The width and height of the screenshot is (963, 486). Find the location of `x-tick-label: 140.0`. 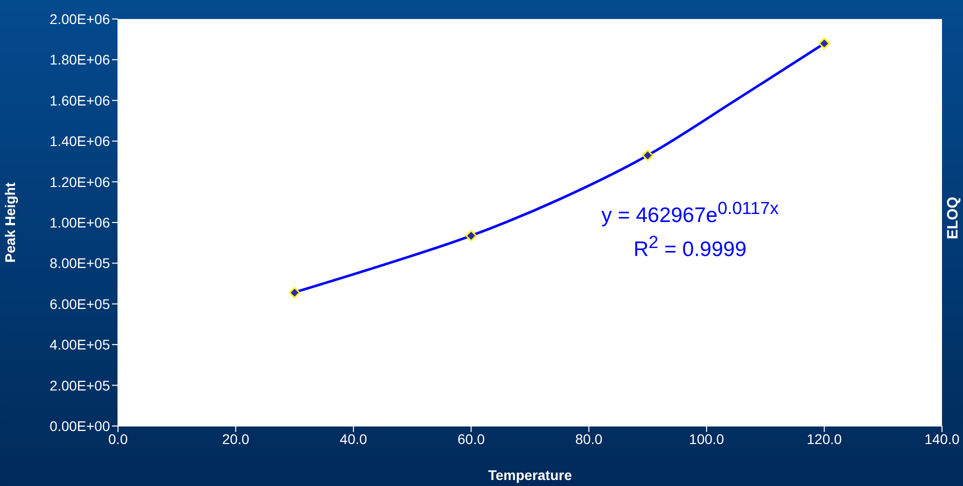

x-tick-label: 140.0 is located at coordinates (942, 438).